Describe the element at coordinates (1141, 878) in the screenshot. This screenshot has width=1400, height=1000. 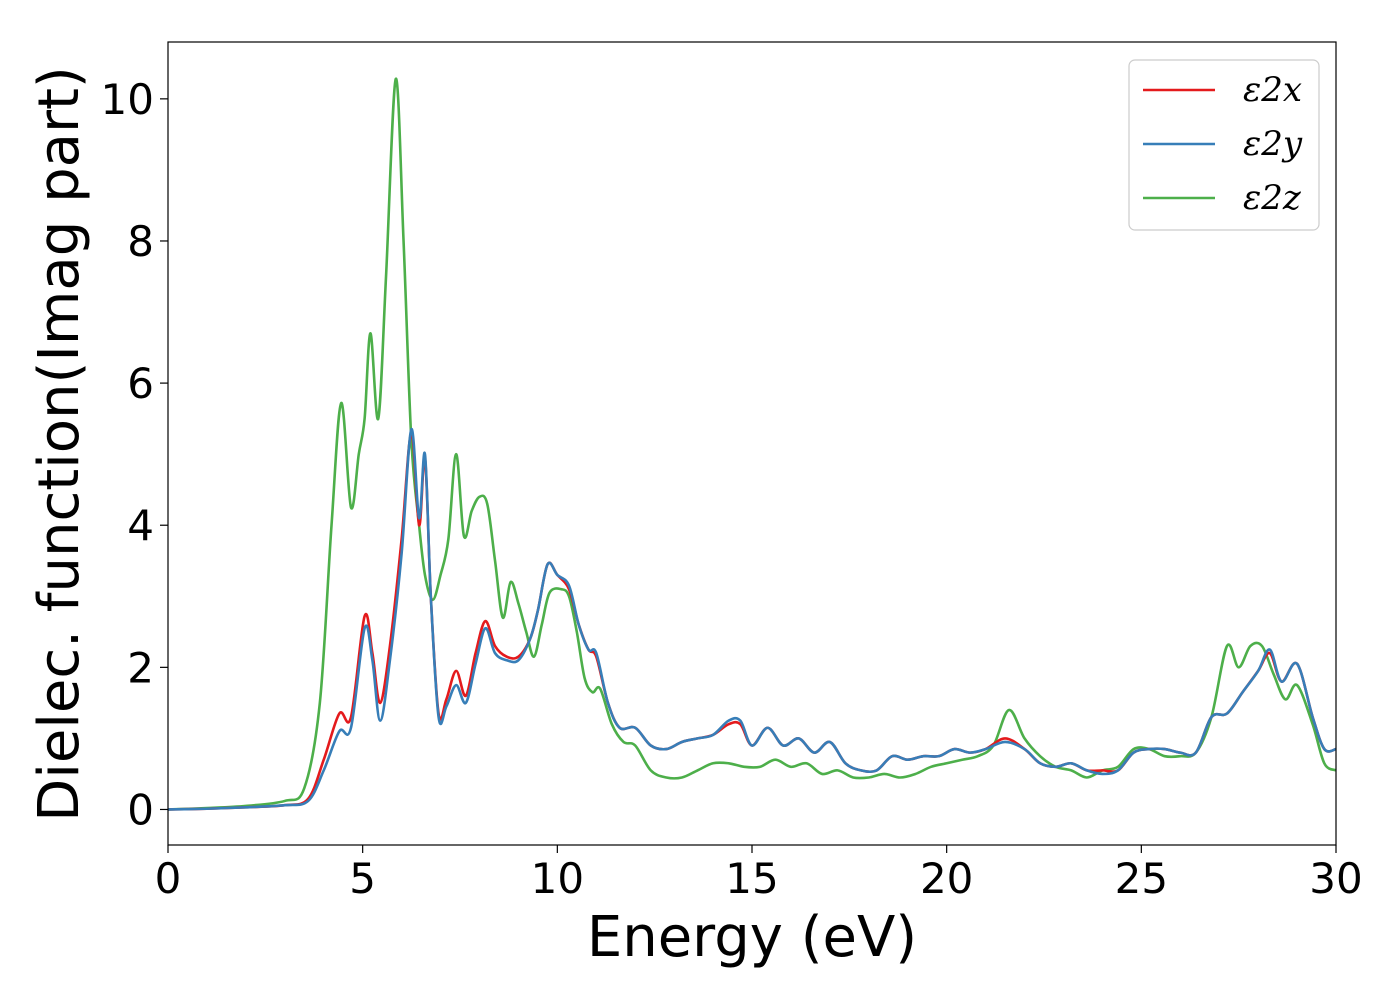
I see `x-tick-label: 25` at that location.